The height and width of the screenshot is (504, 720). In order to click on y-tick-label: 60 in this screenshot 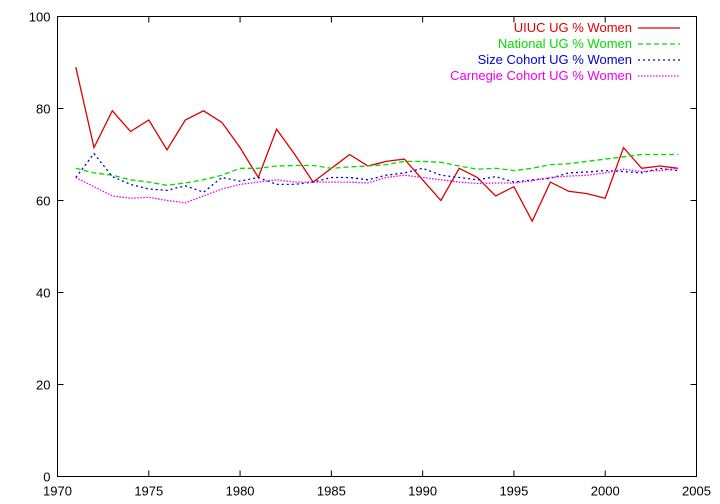, I will do `click(43, 201)`.